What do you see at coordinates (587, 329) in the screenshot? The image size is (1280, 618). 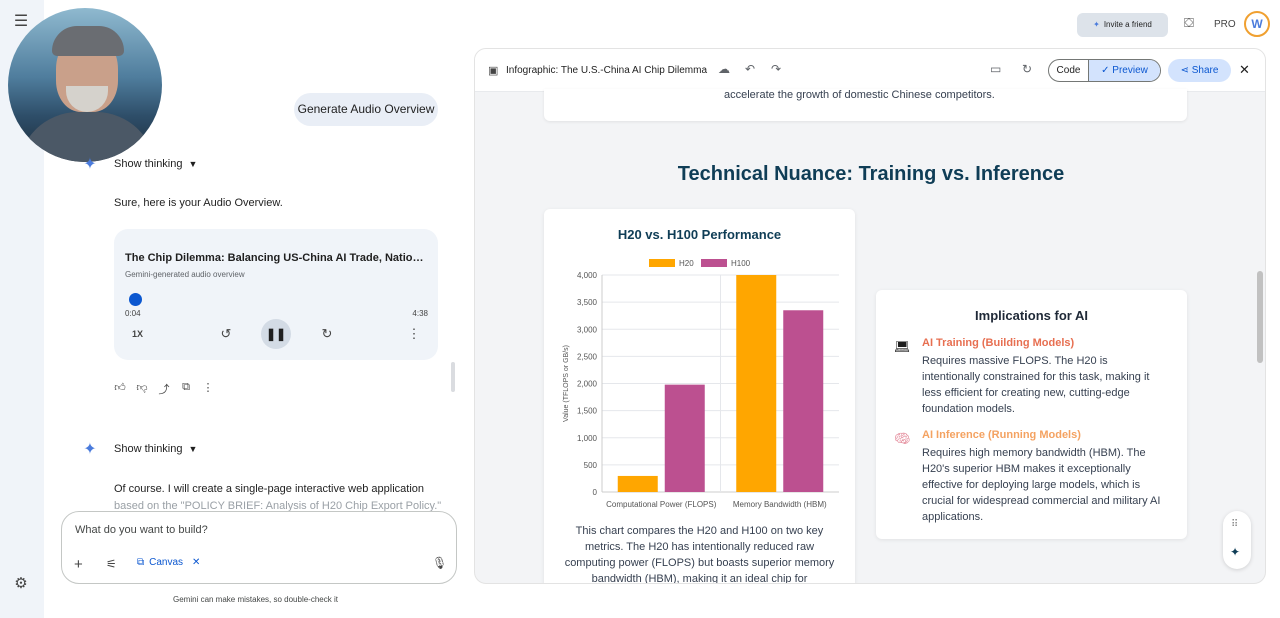 I see `y-tick-label: 3,000` at bounding box center [587, 329].